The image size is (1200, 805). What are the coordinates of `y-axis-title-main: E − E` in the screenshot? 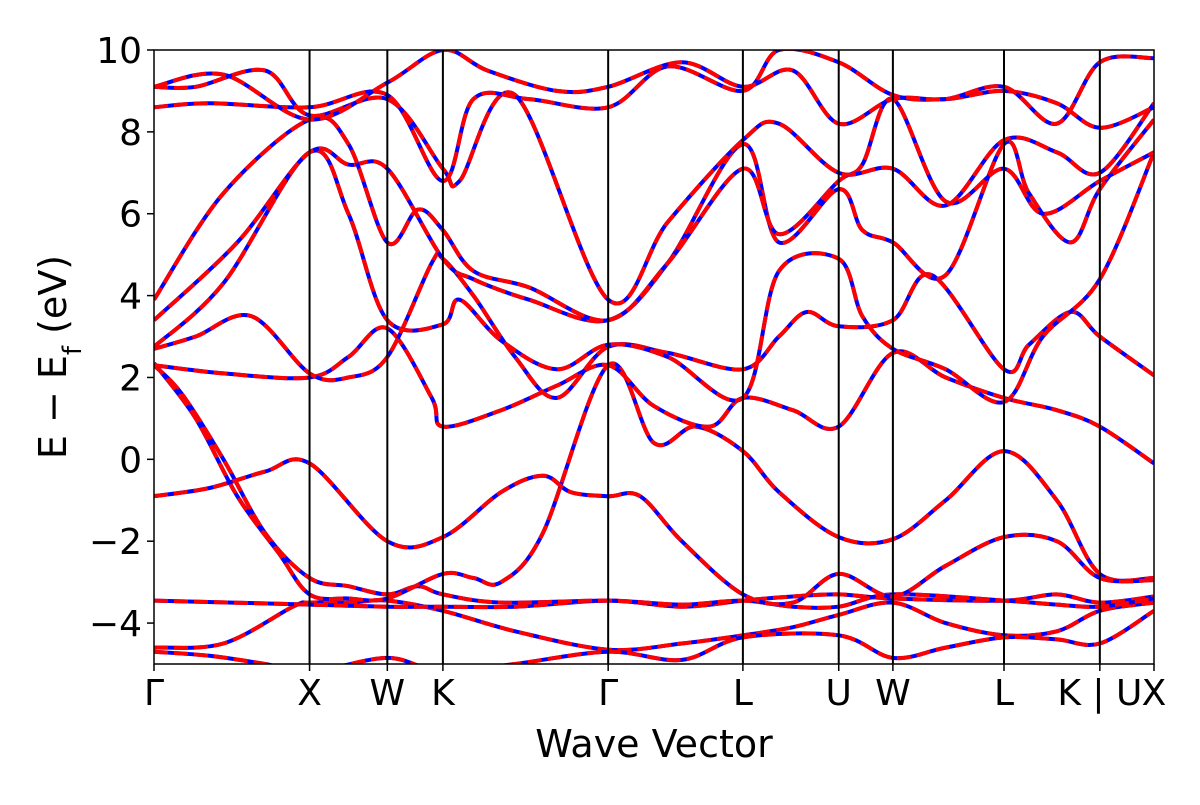 It's located at (53, 407).